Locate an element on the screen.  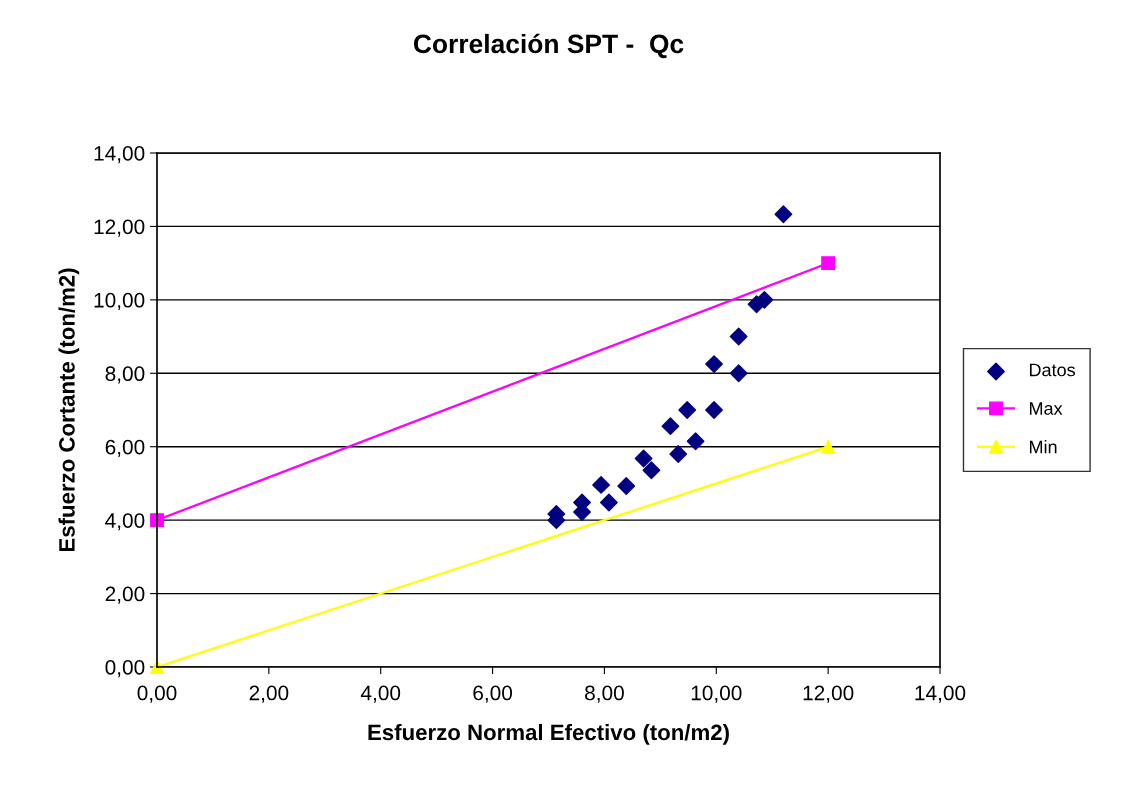
legend-label: Min is located at coordinates (1043, 447).